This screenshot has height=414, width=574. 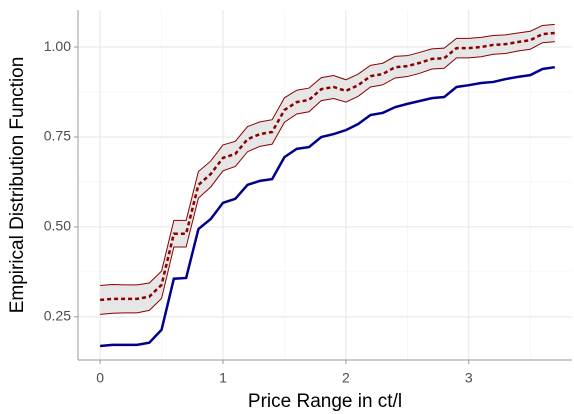 What do you see at coordinates (325, 401) in the screenshot?
I see `x-axis-title: Price Range in ct/l` at bounding box center [325, 401].